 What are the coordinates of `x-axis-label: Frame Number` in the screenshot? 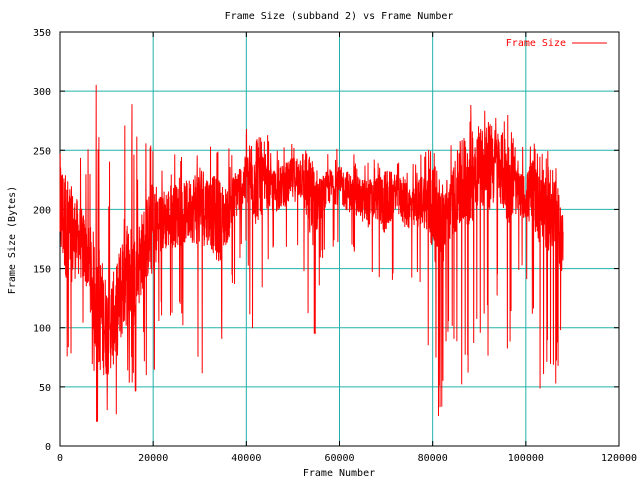 It's located at (339, 473).